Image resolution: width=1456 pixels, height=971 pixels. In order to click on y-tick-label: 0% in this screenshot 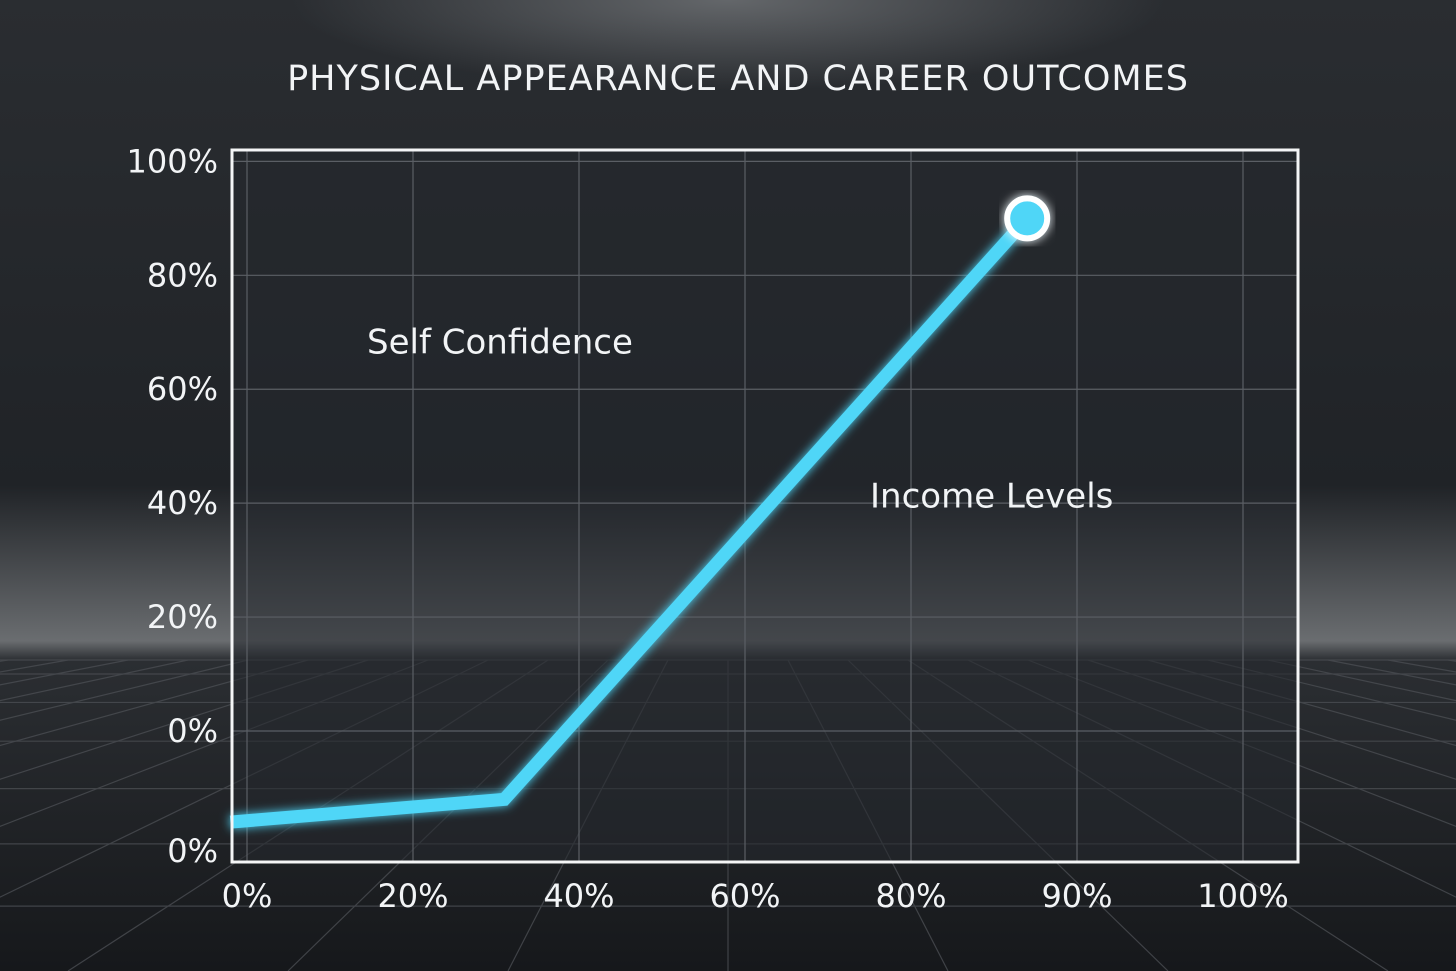, I will do `click(192, 731)`.